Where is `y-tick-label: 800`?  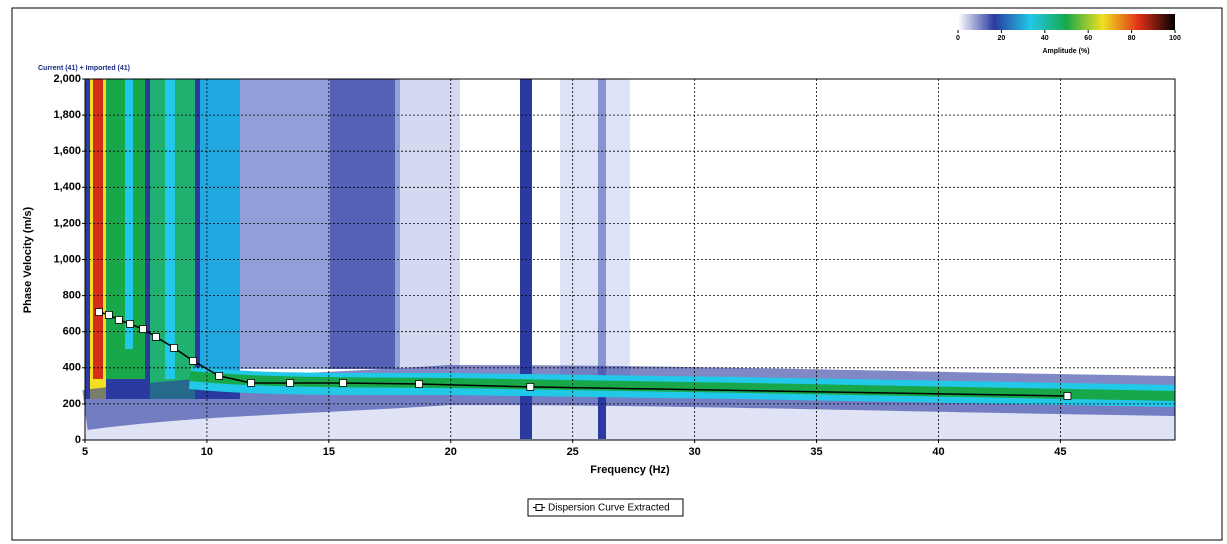 y-tick-label: 800 is located at coordinates (72, 296).